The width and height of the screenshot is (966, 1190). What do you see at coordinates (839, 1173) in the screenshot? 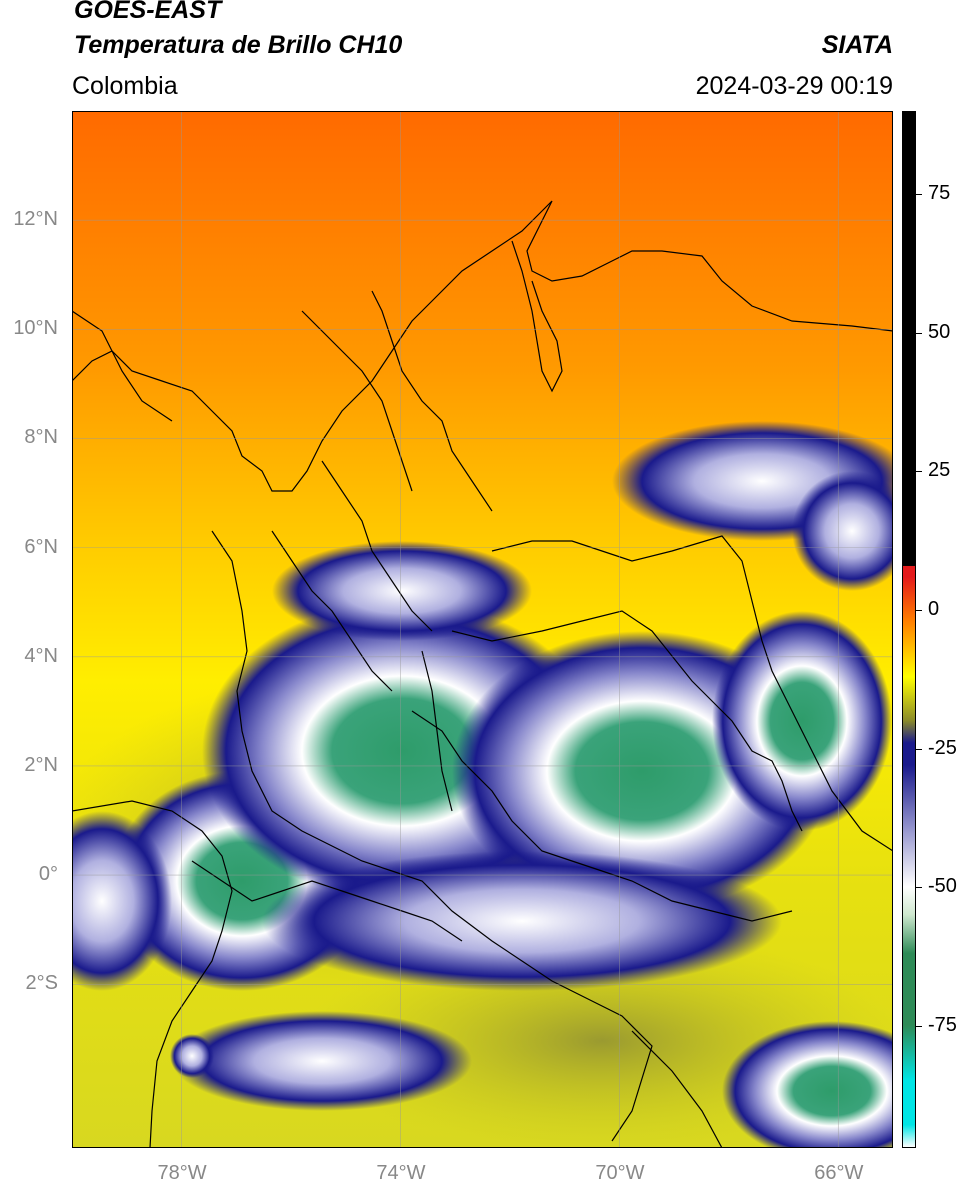
I see `lon-tick-label: 66°W` at bounding box center [839, 1173].